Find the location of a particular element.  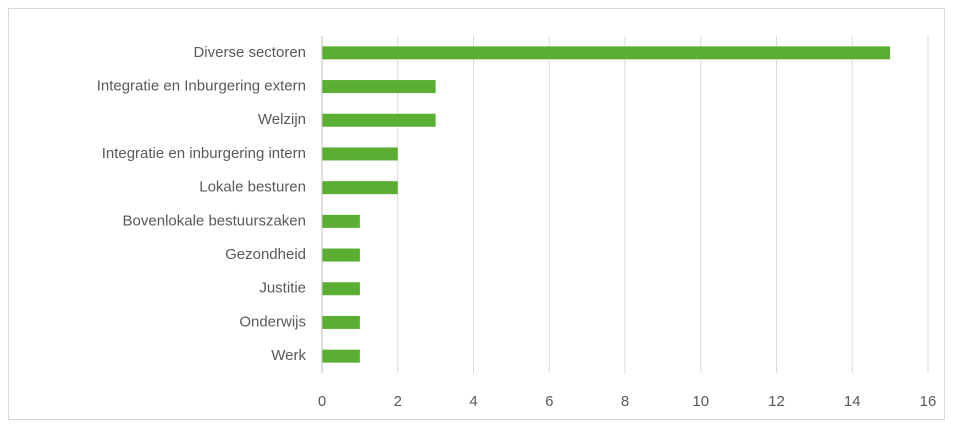

y-tick-label: Bovenlokale bestuurszaken is located at coordinates (214, 220).